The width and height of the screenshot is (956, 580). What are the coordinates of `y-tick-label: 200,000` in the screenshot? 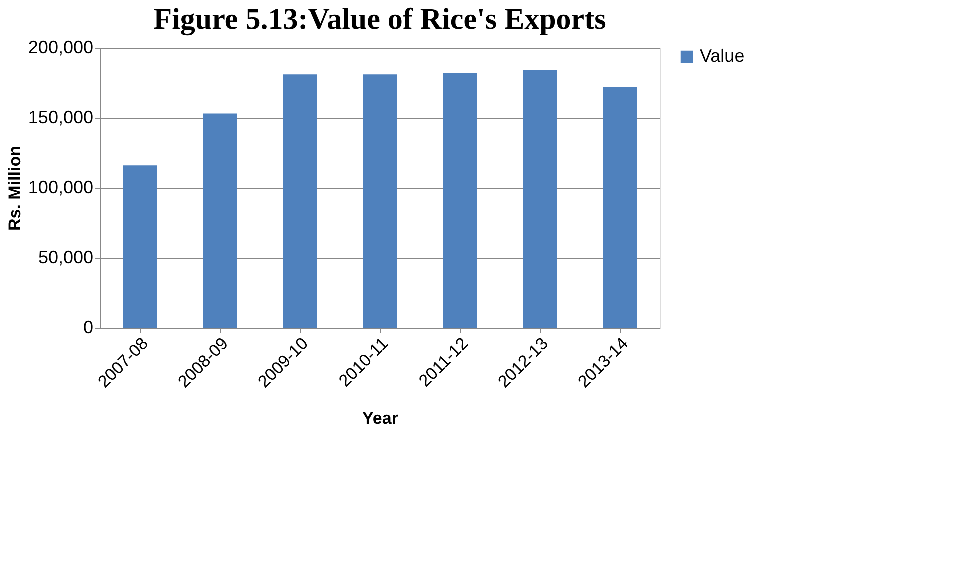 It's located at (61, 48).